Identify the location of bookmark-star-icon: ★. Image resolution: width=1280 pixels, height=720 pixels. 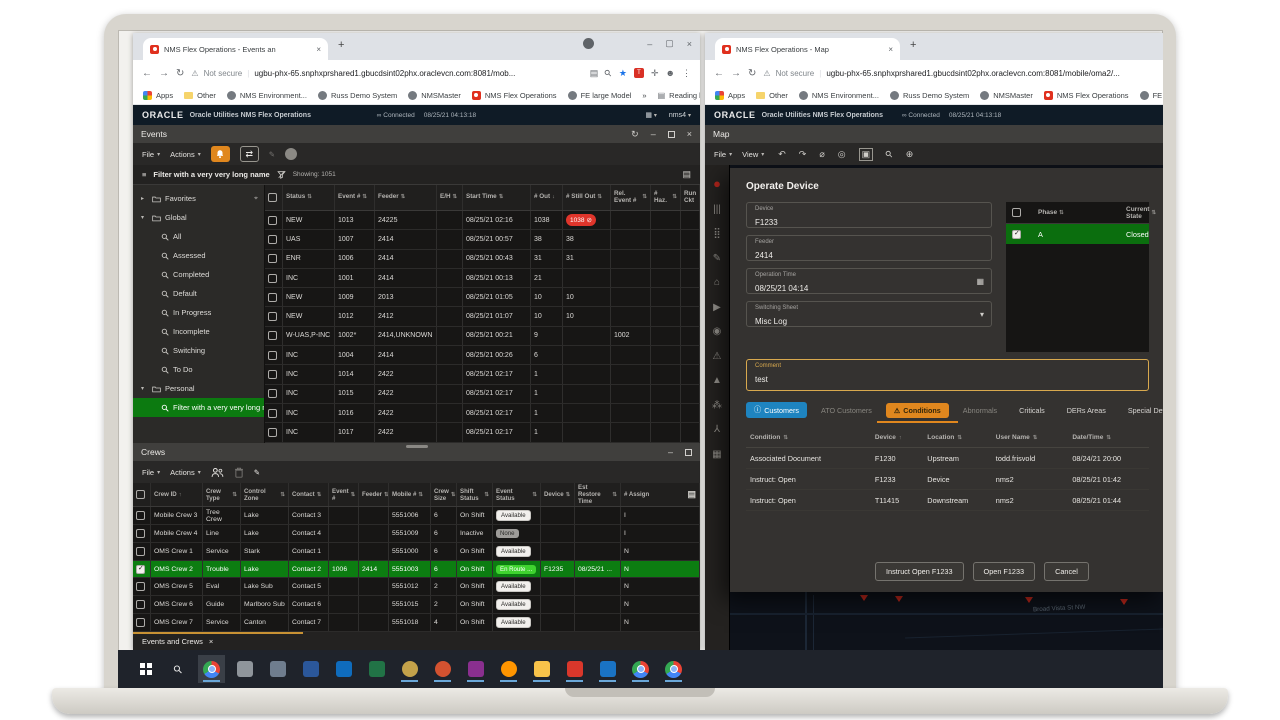
(622, 72).